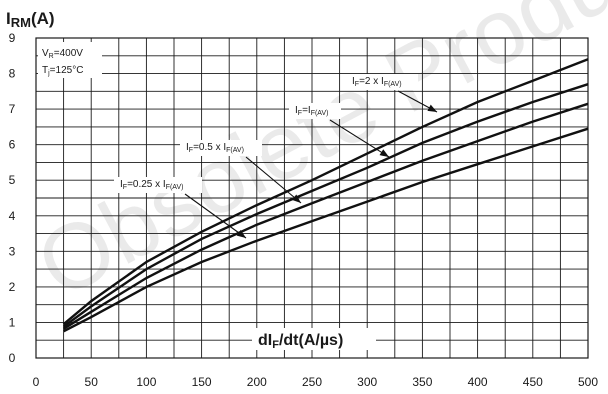 This screenshot has height=394, width=608. What do you see at coordinates (12, 109) in the screenshot?
I see `y-tick-label: 7` at bounding box center [12, 109].